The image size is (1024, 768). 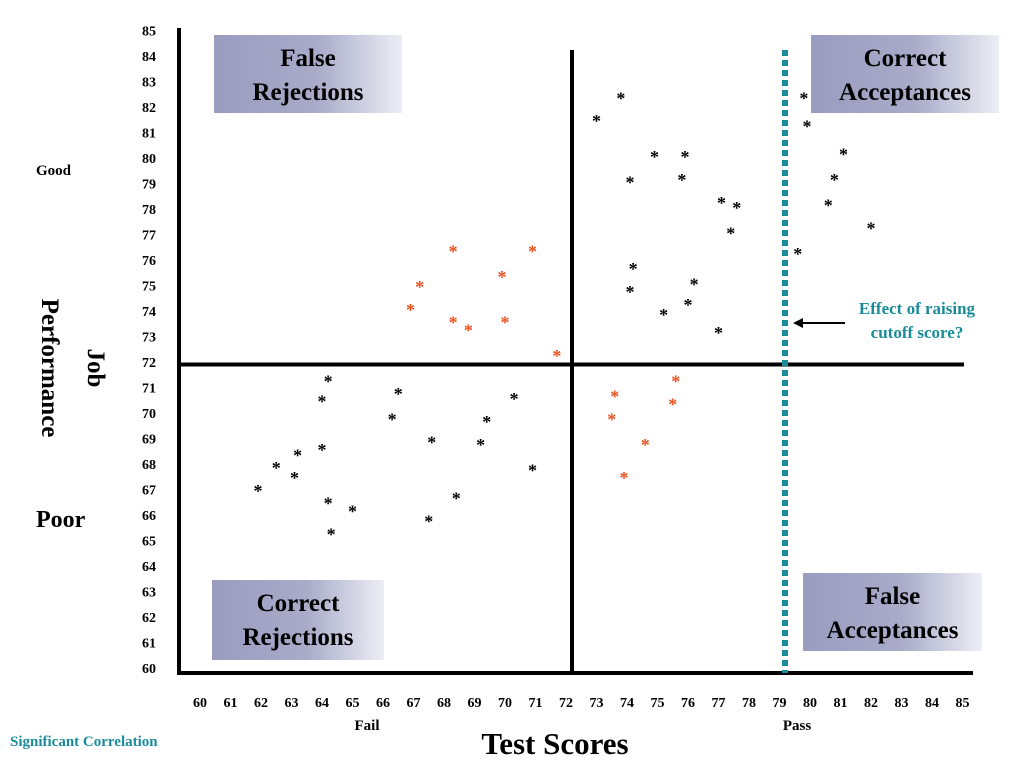 I want to click on x-tick-label: 76, so click(x=688, y=703).